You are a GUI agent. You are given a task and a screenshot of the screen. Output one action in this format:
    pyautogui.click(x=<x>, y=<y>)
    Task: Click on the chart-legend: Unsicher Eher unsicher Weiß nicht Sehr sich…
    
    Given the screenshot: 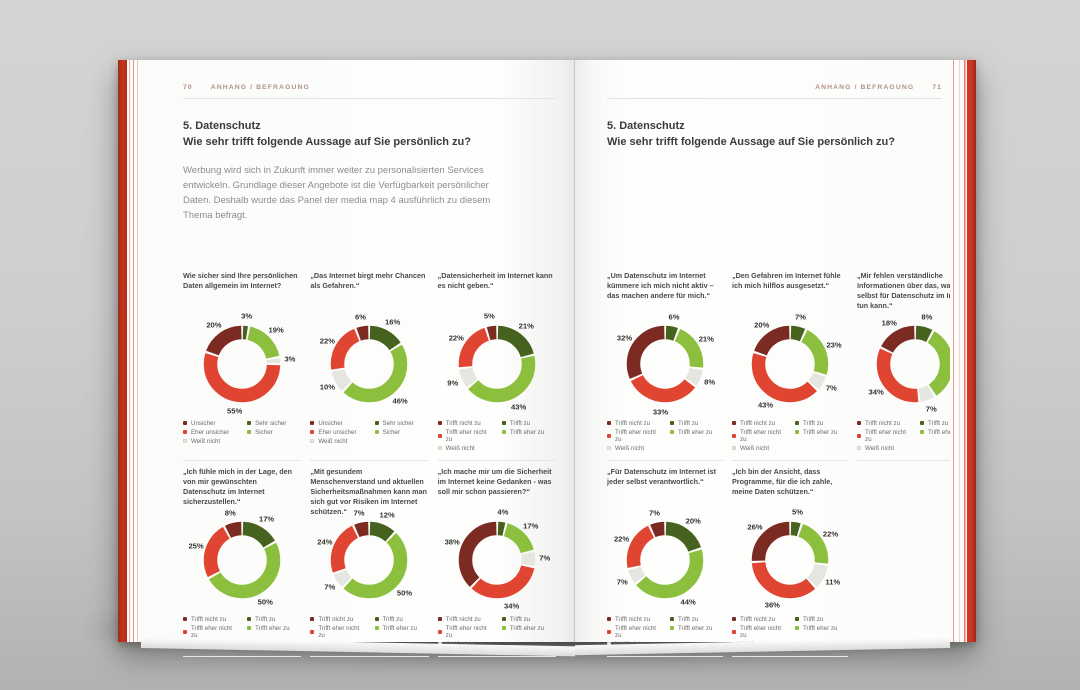 What is the action you would take?
    pyautogui.click(x=242, y=432)
    